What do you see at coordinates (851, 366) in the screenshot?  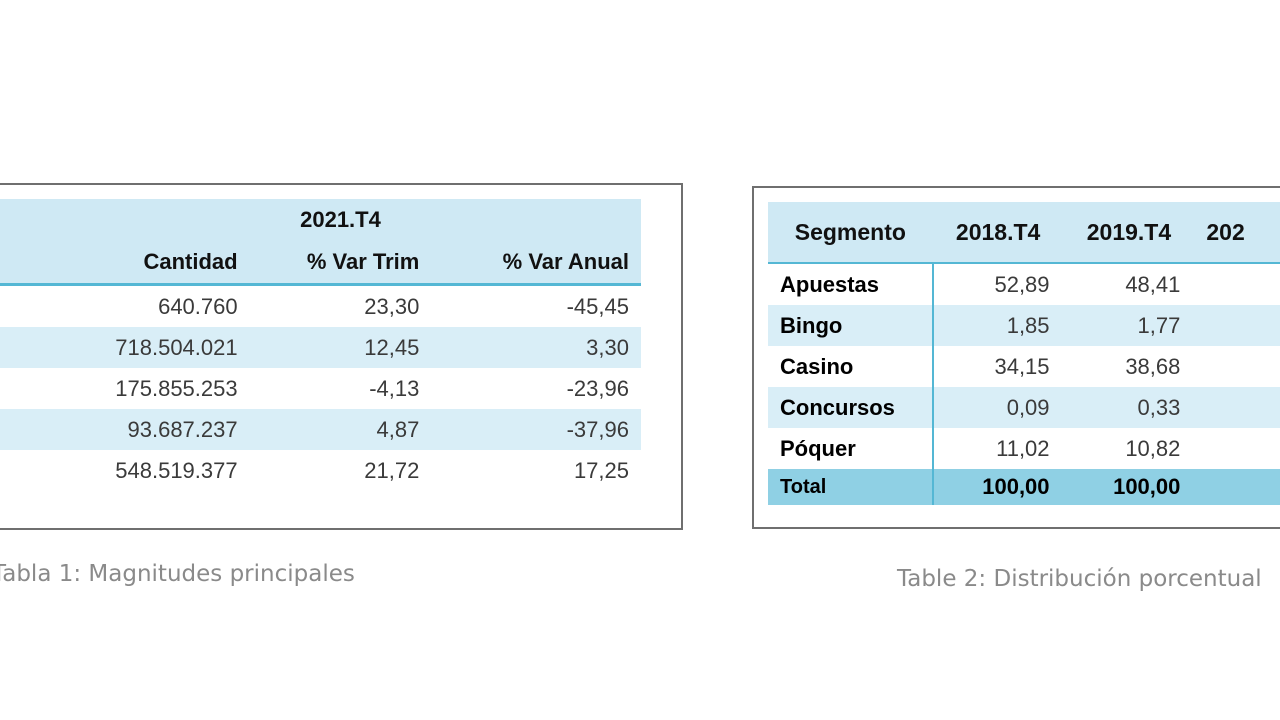 I see `segment-label: Casino` at bounding box center [851, 366].